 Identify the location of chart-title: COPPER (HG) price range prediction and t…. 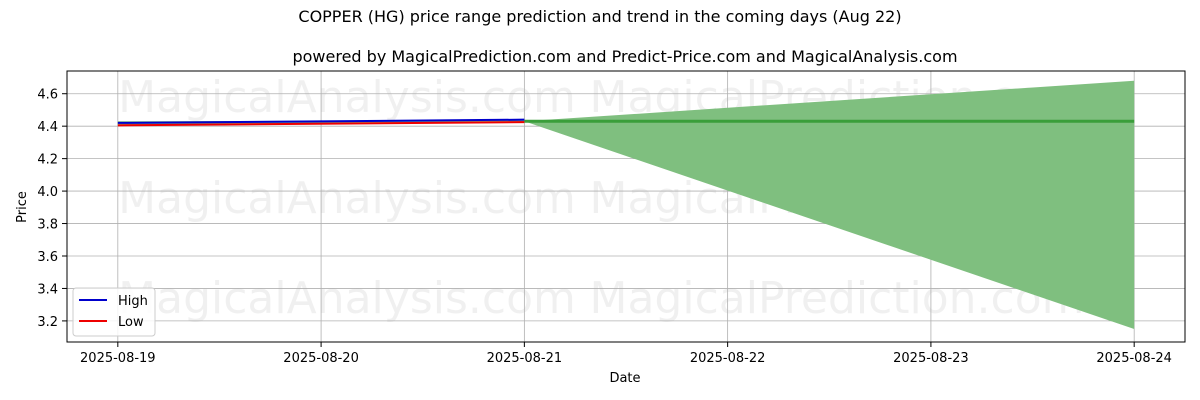
(599, 16).